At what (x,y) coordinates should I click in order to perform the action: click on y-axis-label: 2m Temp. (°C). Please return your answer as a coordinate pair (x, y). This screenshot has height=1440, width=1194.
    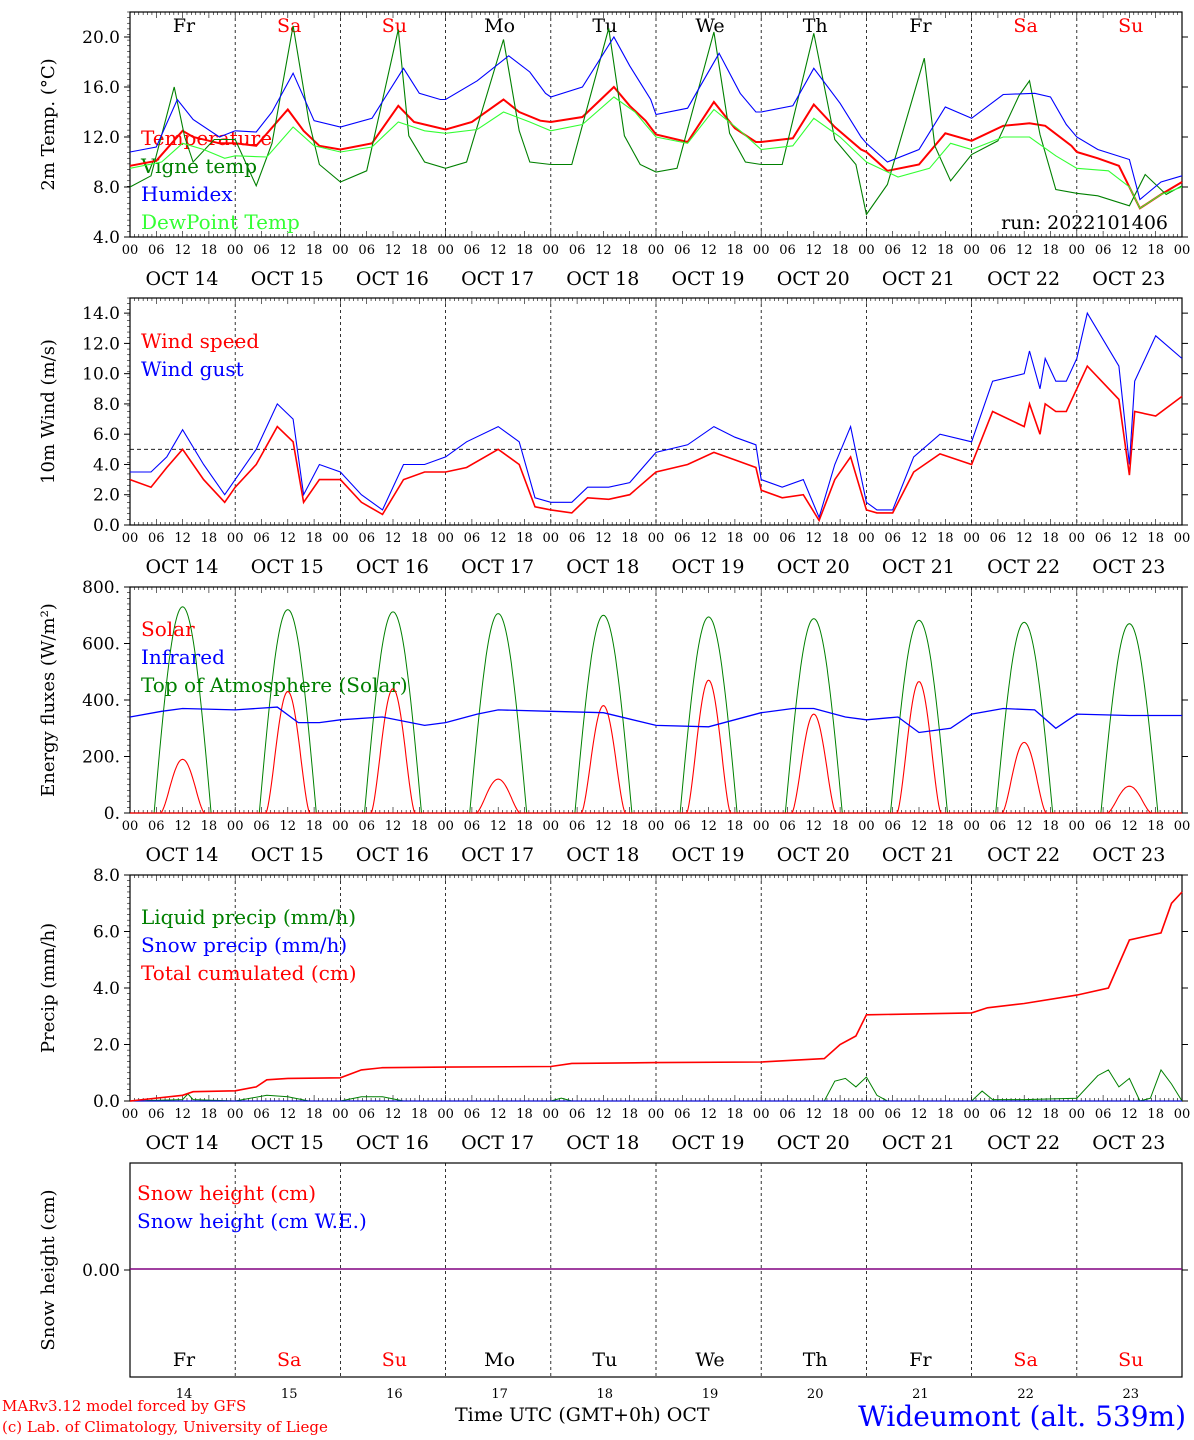
    Looking at the image, I should click on (48, 124).